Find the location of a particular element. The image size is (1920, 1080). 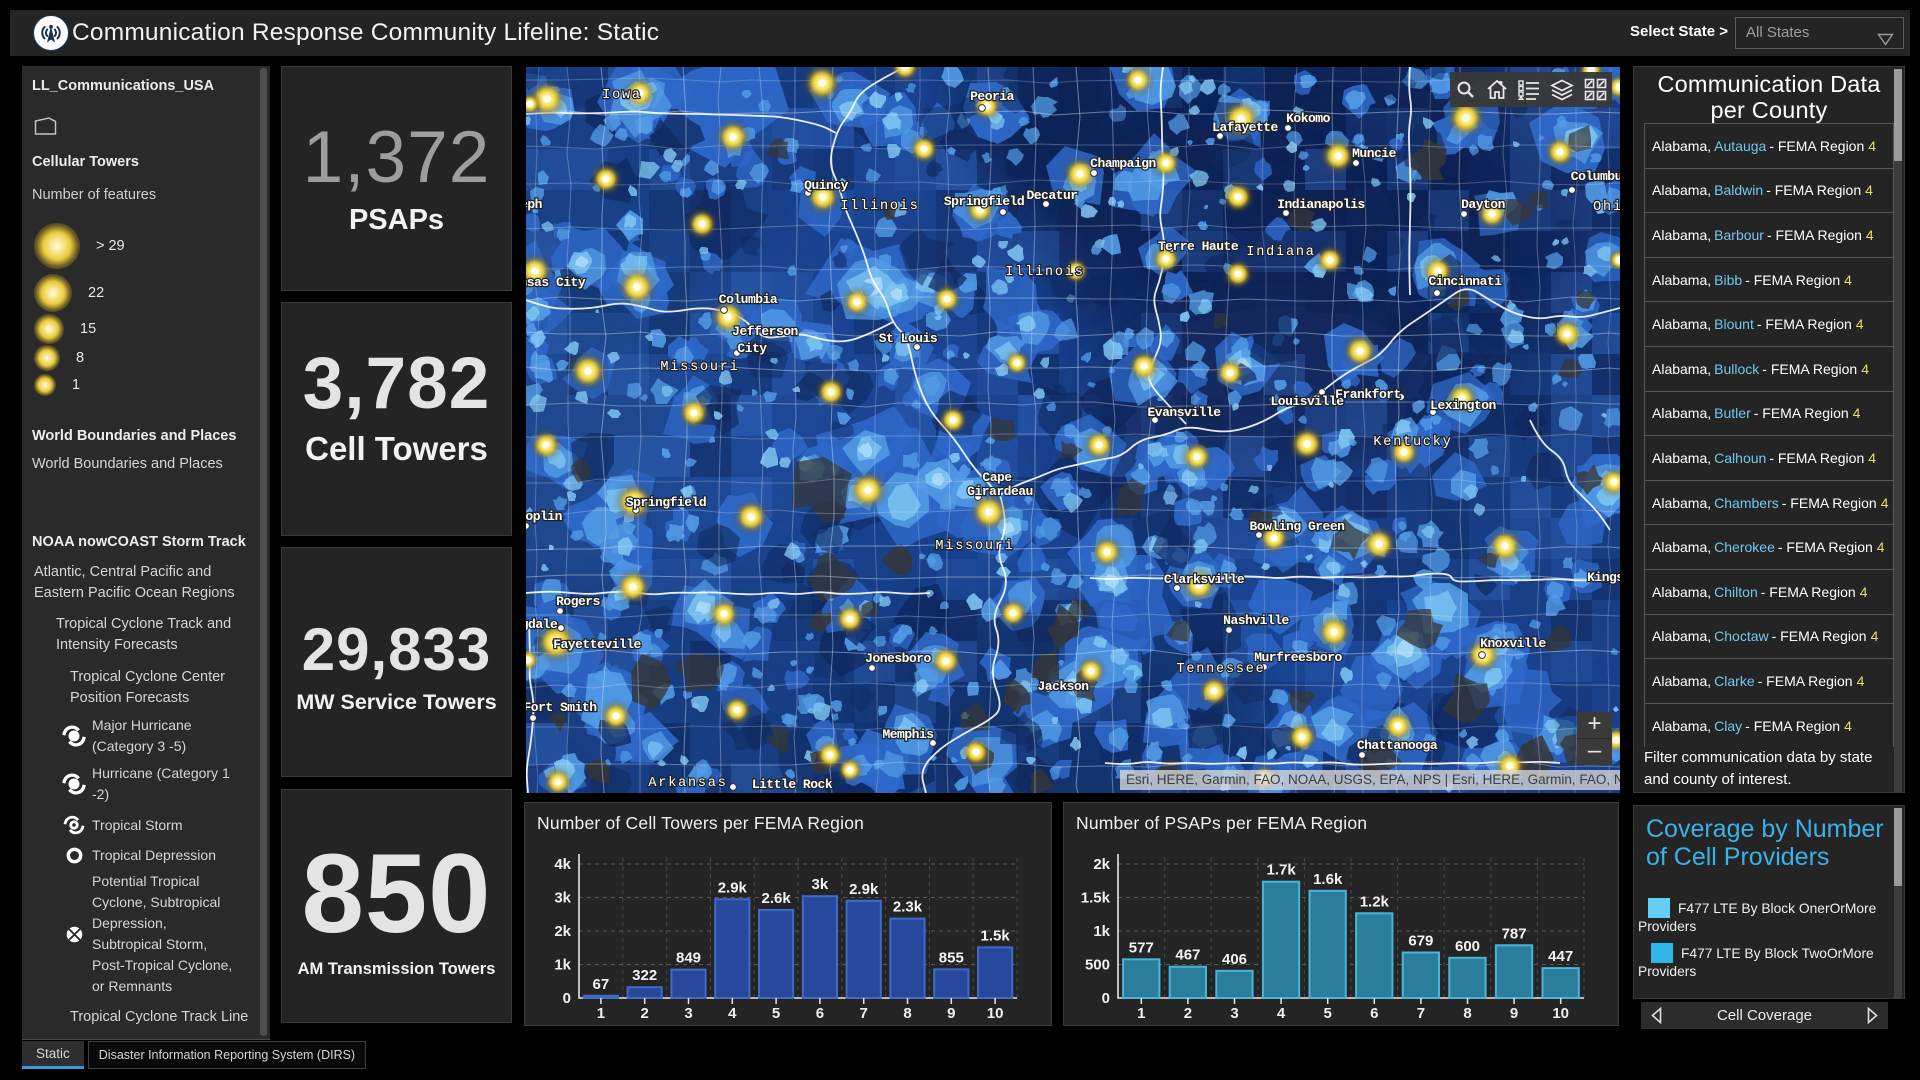

svg-text: Fort Smith is located at coordinates (561, 707).